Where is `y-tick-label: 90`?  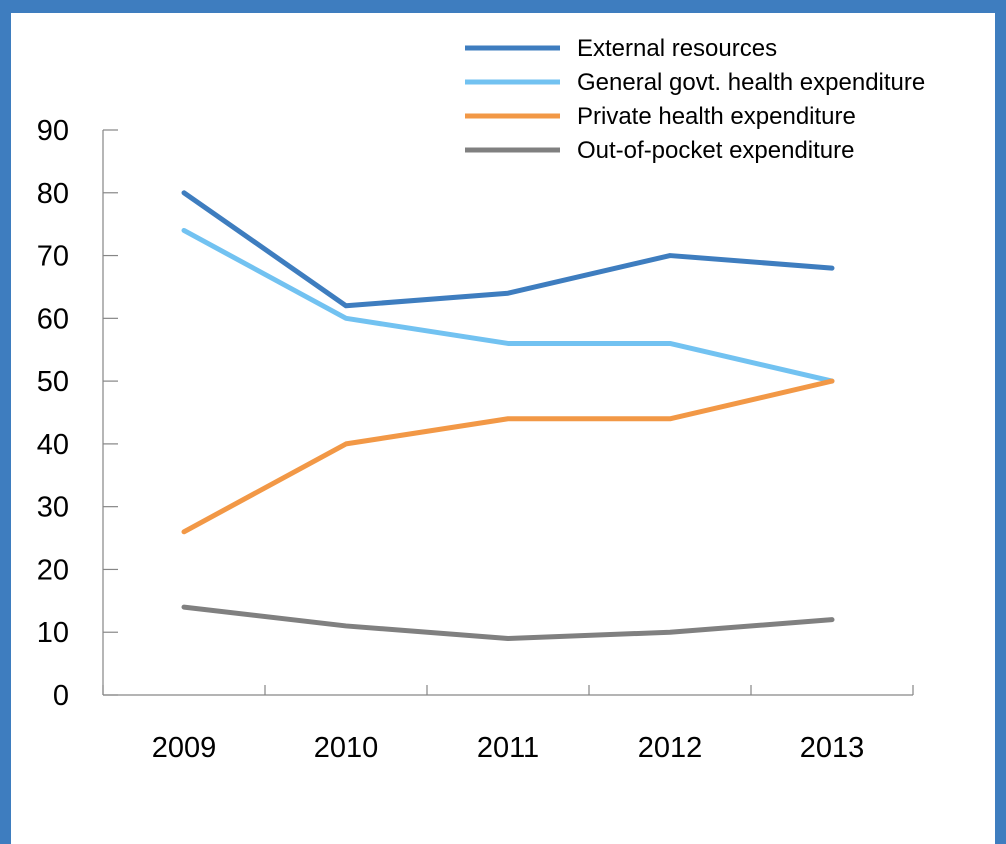 y-tick-label: 90 is located at coordinates (53, 131).